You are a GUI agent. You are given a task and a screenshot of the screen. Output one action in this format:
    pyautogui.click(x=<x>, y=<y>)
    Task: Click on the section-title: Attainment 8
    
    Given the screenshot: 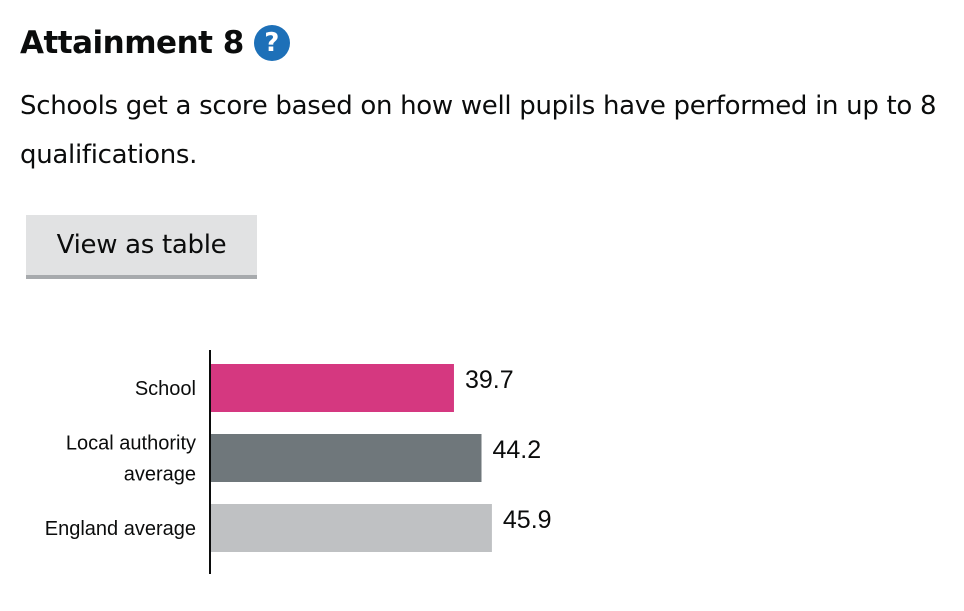 What is the action you would take?
    pyautogui.click(x=132, y=43)
    